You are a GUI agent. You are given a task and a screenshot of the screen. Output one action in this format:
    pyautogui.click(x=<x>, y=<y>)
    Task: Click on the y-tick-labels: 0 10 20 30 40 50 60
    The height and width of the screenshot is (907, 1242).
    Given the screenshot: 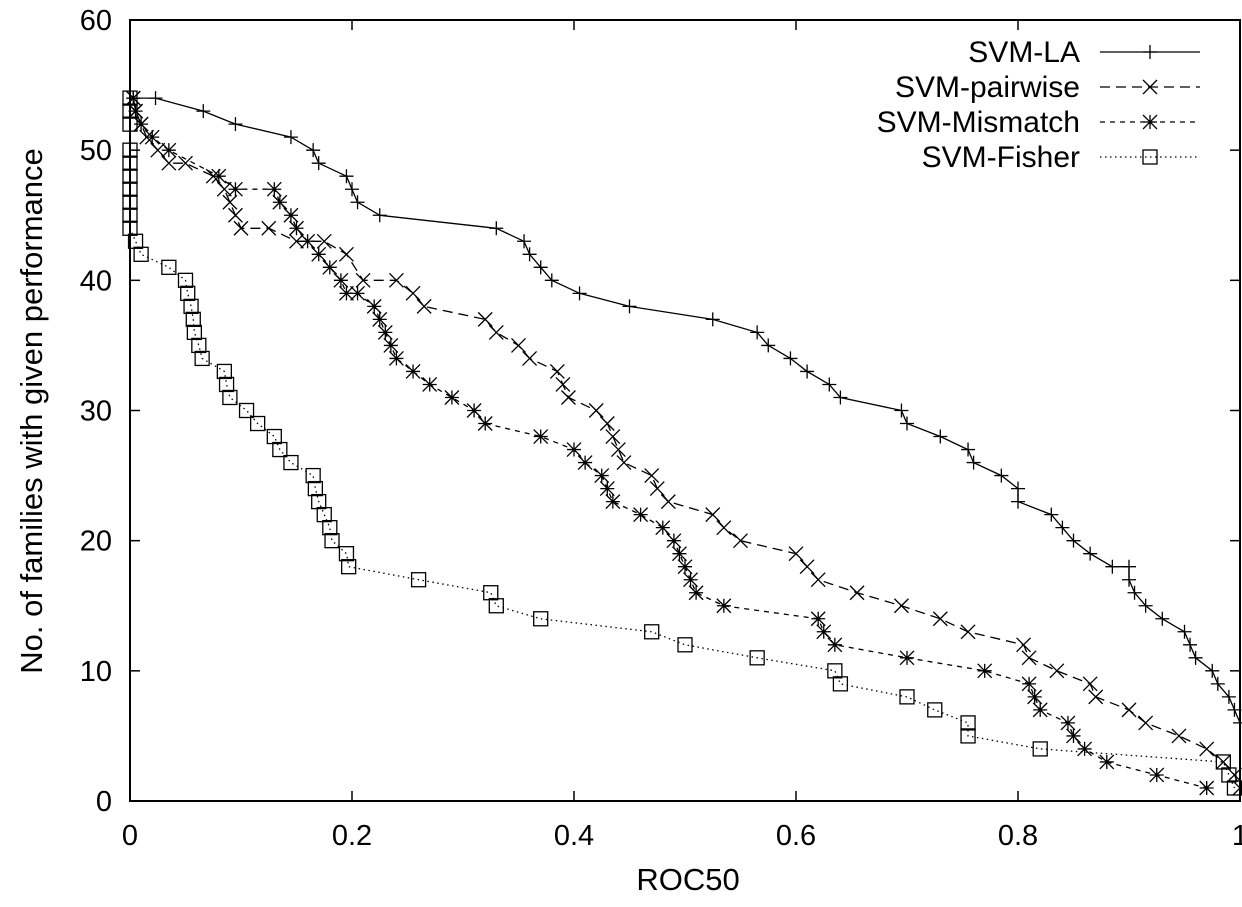 What is the action you would take?
    pyautogui.click(x=96, y=411)
    